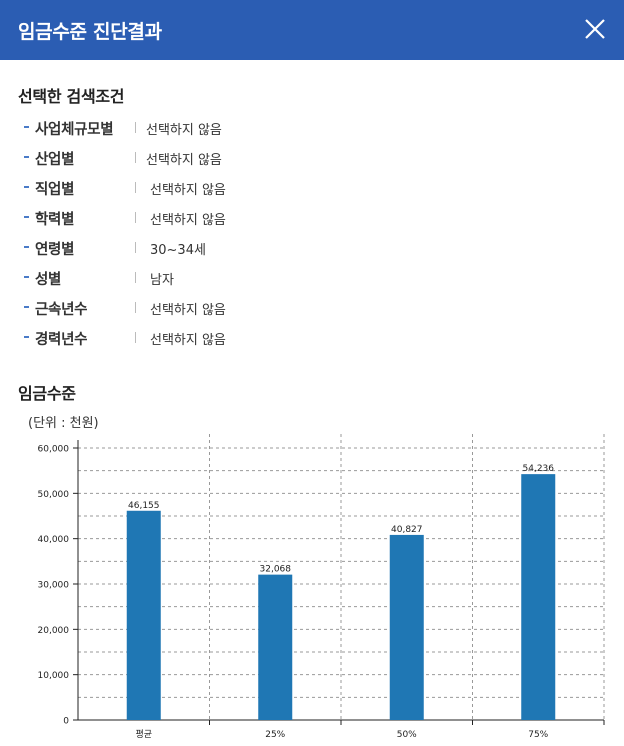 Image resolution: width=624 pixels, height=746 pixels. Describe the element at coordinates (178, 250) in the screenshot. I see `condition-value: 30~34세` at that location.